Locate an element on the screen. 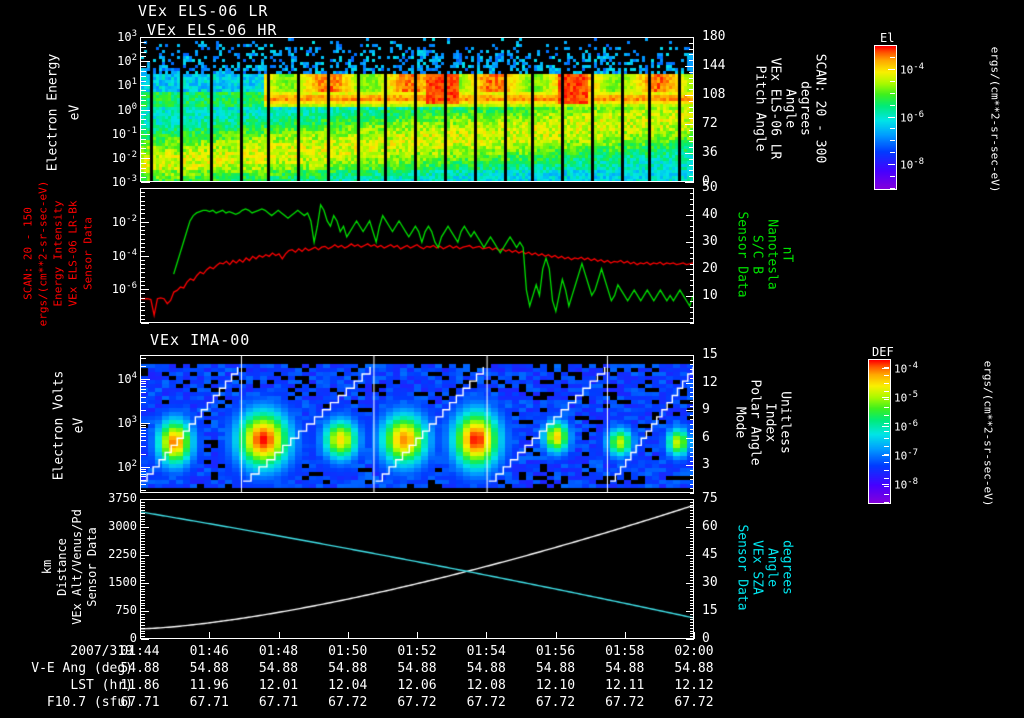 The width and height of the screenshot is (1024, 718). table-row-label: LST (hr) is located at coordinates (101, 685).